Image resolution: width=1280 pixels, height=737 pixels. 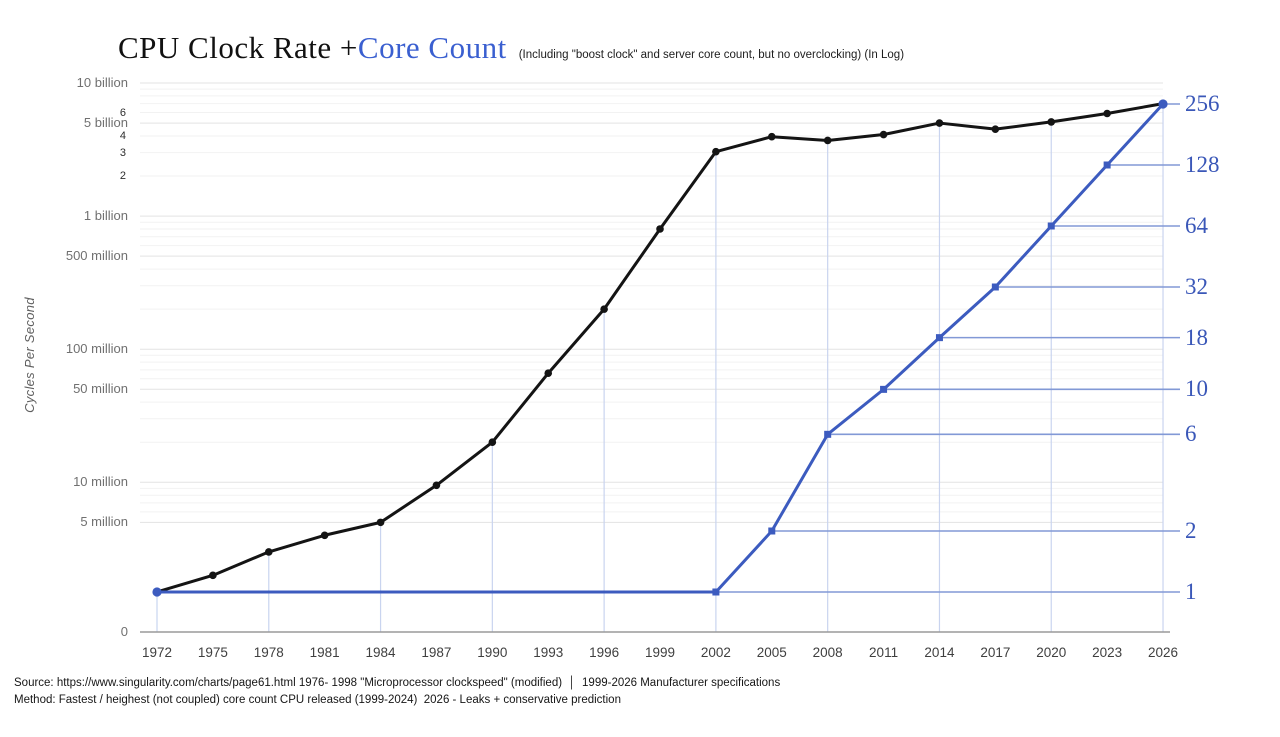 What do you see at coordinates (1163, 104) in the screenshot?
I see `core-count-point-2026` at bounding box center [1163, 104].